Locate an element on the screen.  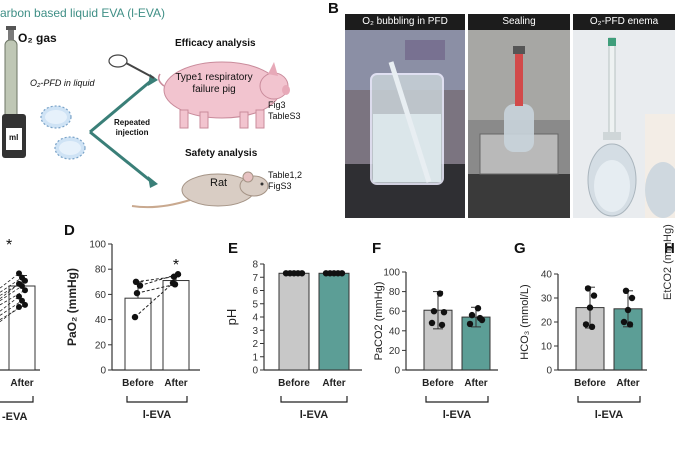
y-axis-label: pH is located at coordinates (231, 317).